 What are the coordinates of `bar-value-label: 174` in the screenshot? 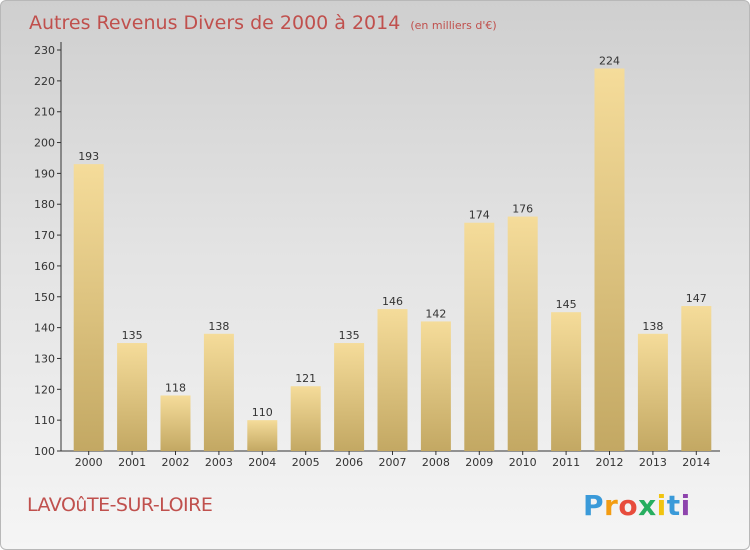 It's located at (479, 215).